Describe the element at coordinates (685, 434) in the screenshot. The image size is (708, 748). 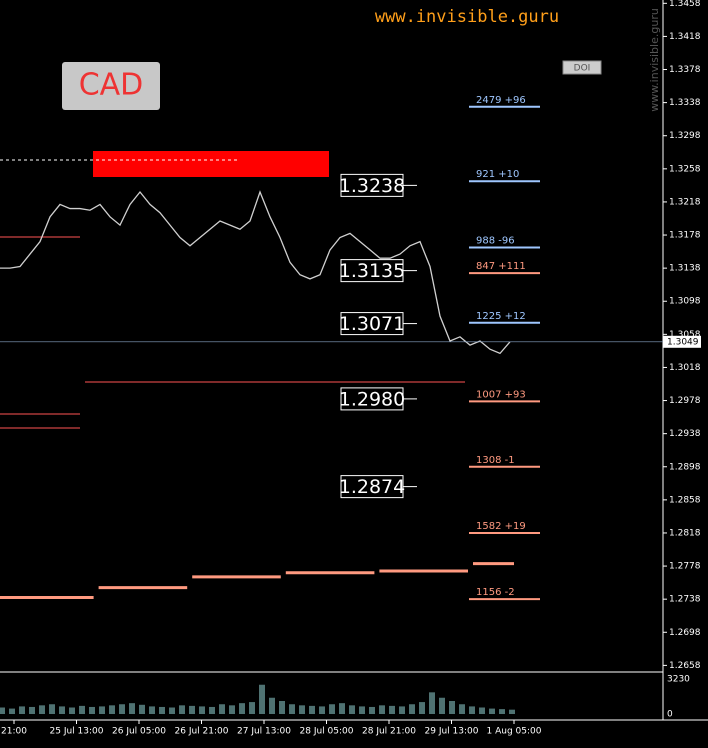
I see `y-tick-label: 1.2938` at that location.